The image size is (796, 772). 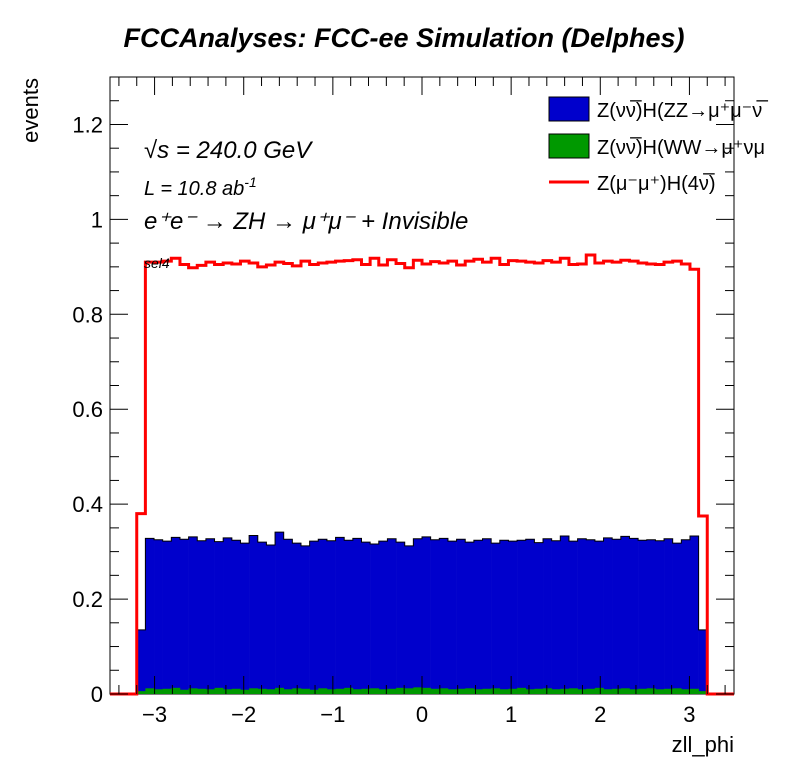 What do you see at coordinates (422, 714) in the screenshot?
I see `x-tick-label: 0` at bounding box center [422, 714].